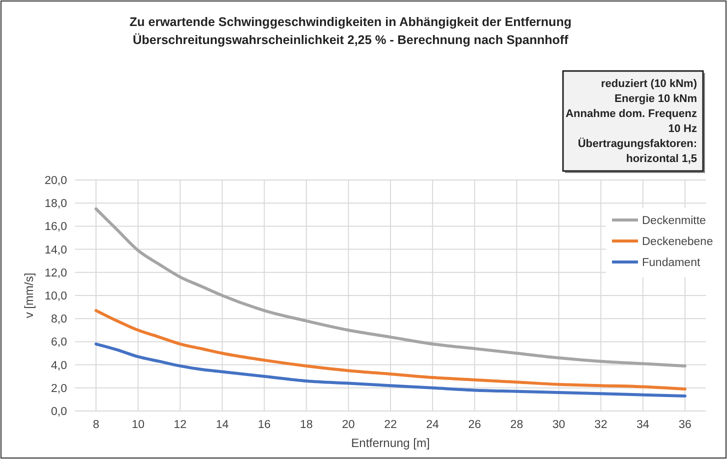 This screenshot has width=727, height=459. What do you see at coordinates (59, 320) in the screenshot?
I see `y-tick-label: 8,0` at bounding box center [59, 320].